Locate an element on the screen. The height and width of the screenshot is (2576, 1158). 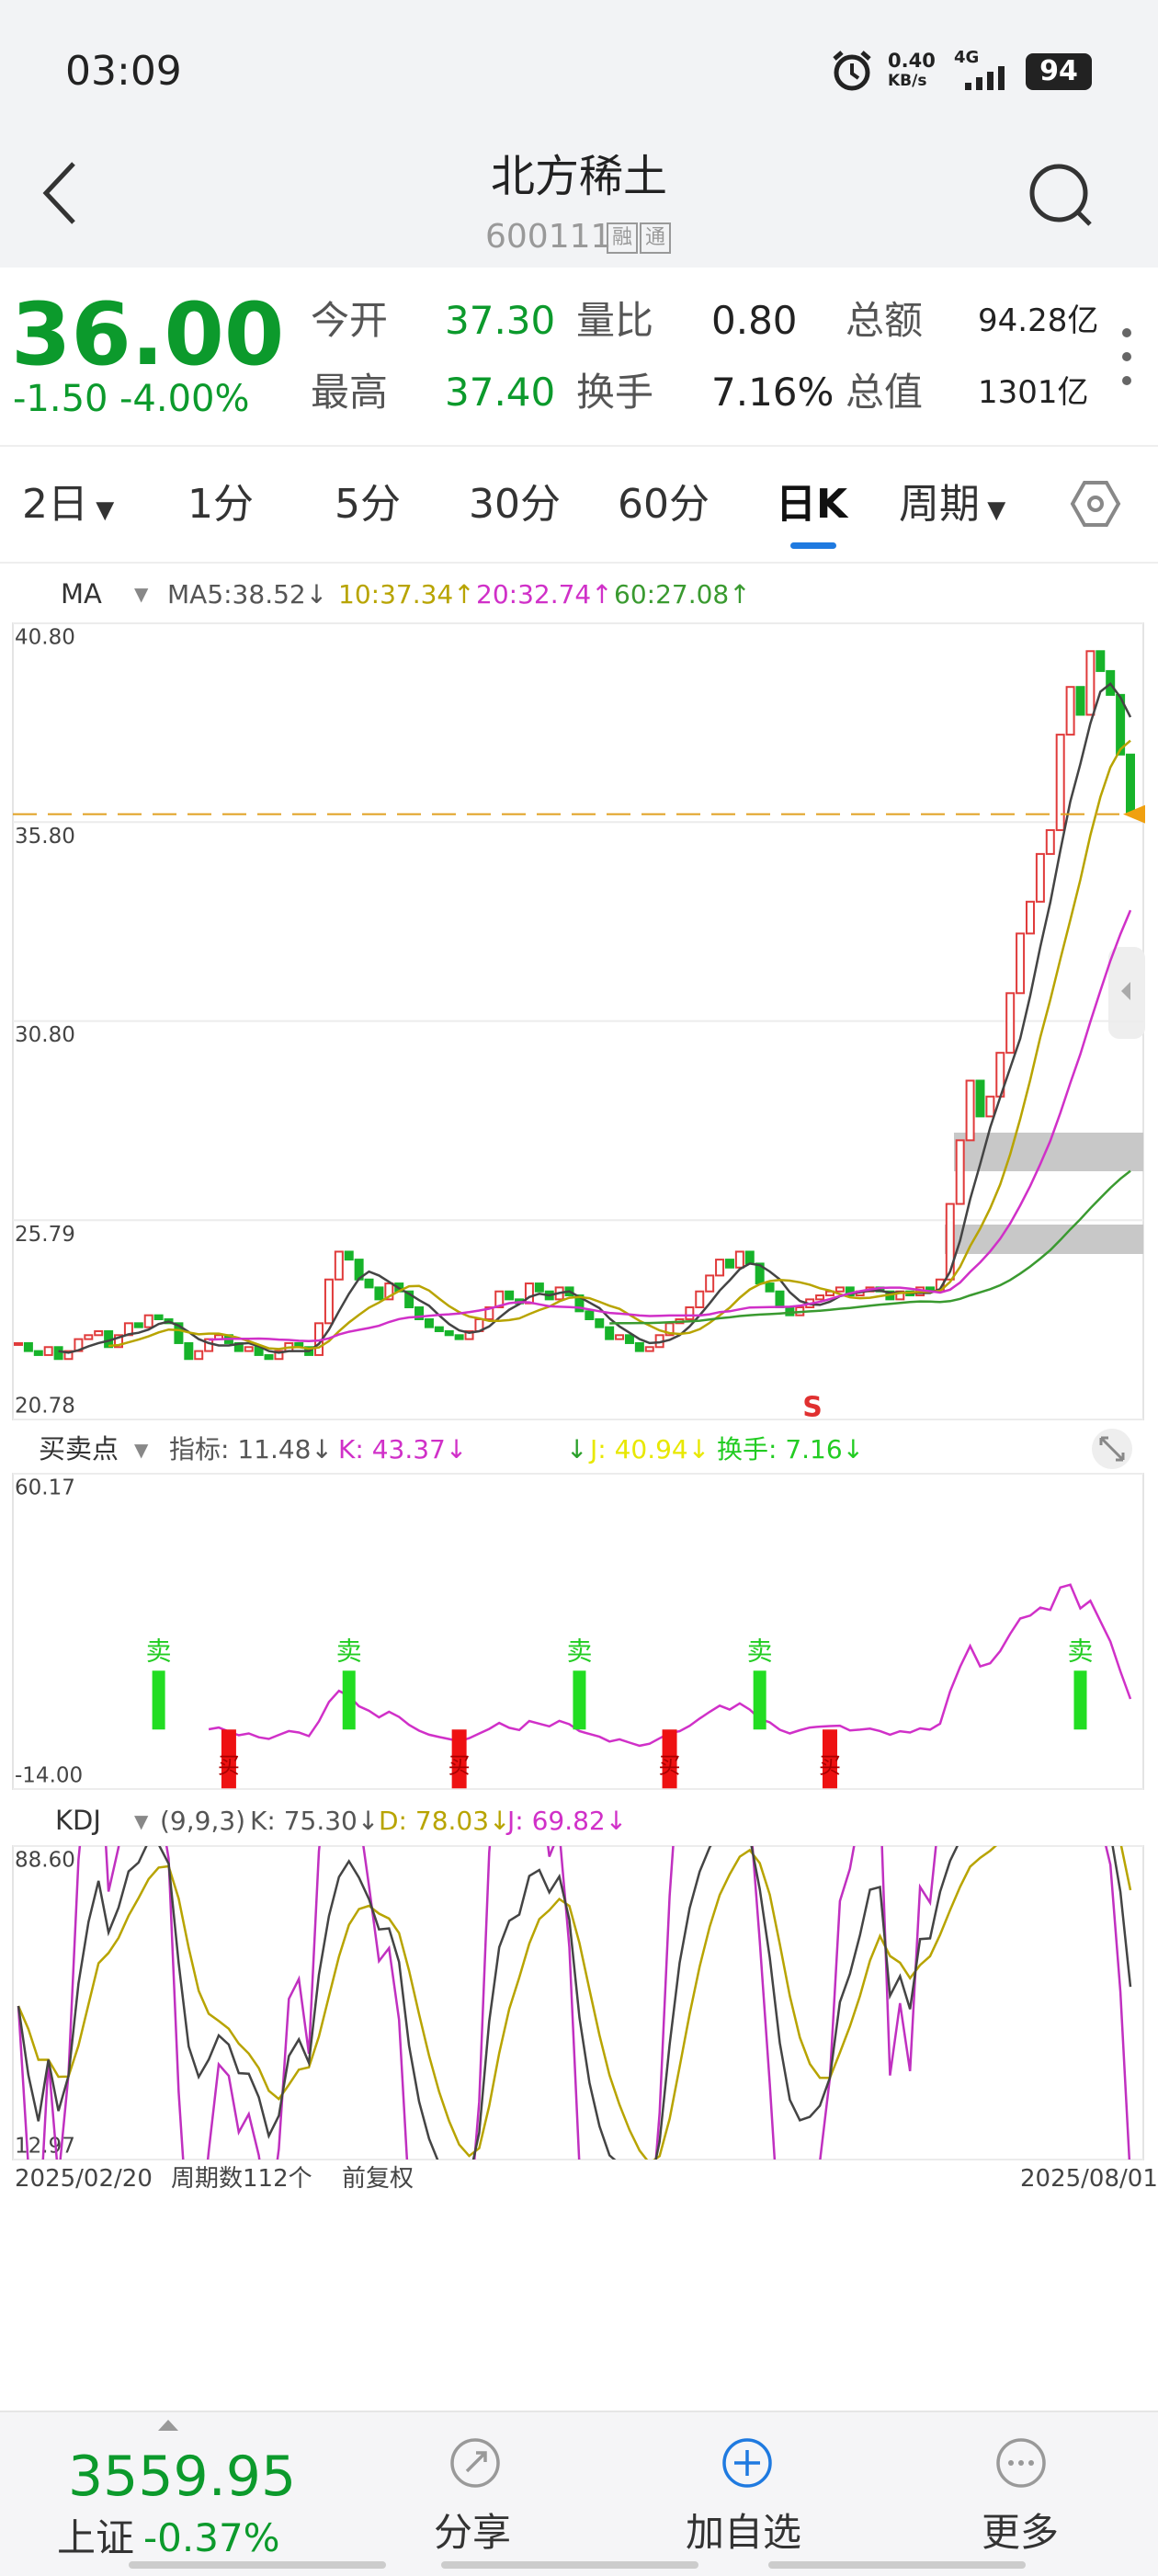
kdj-k is located at coordinates (574, 2003).